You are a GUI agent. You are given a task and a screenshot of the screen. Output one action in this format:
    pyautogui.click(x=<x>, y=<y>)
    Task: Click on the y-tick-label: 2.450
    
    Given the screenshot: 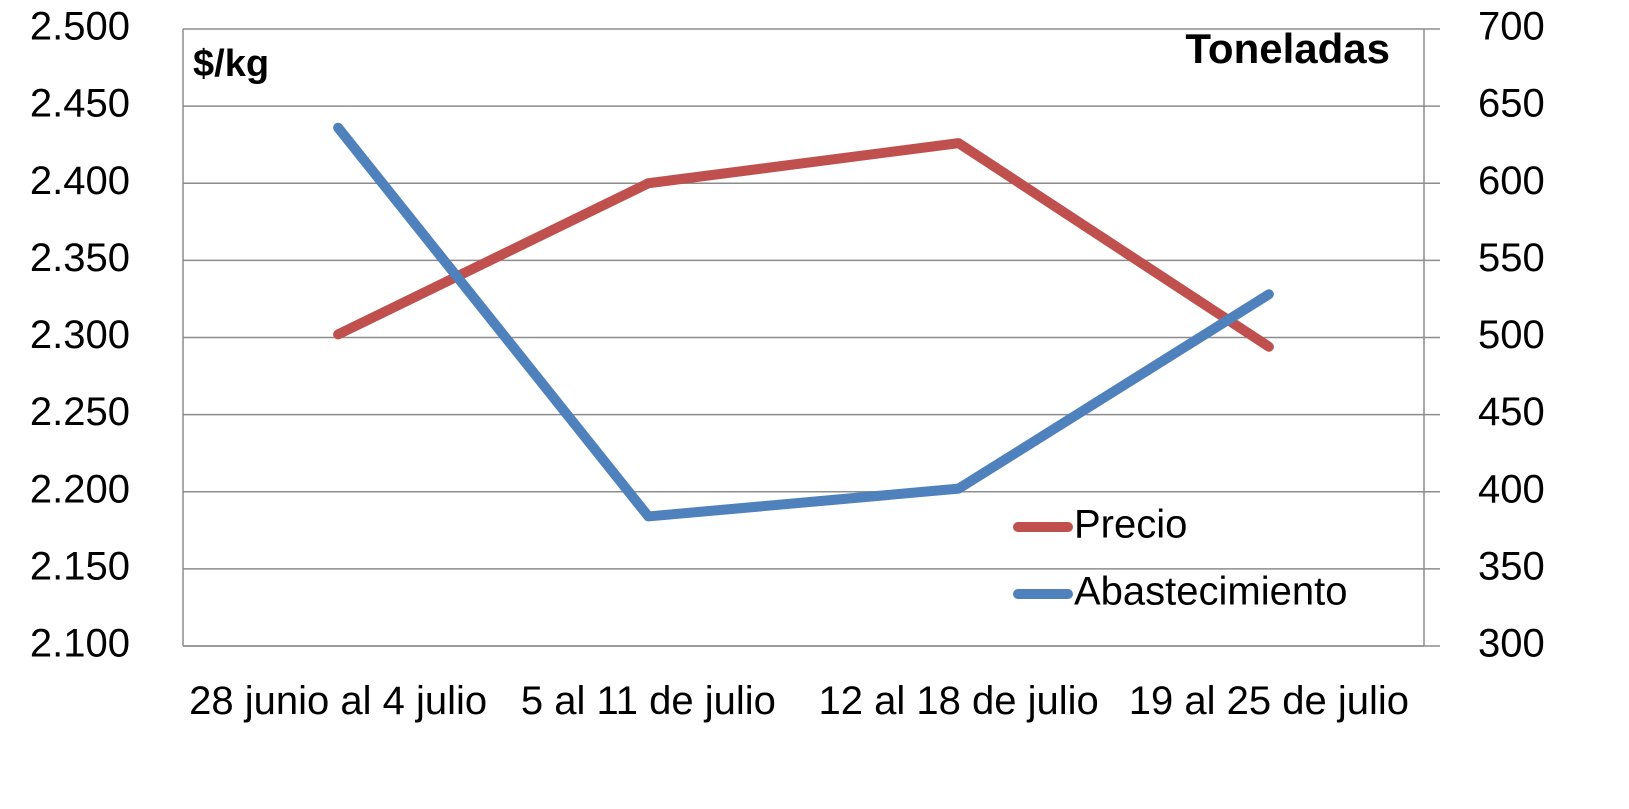 What is the action you would take?
    pyautogui.click(x=80, y=104)
    